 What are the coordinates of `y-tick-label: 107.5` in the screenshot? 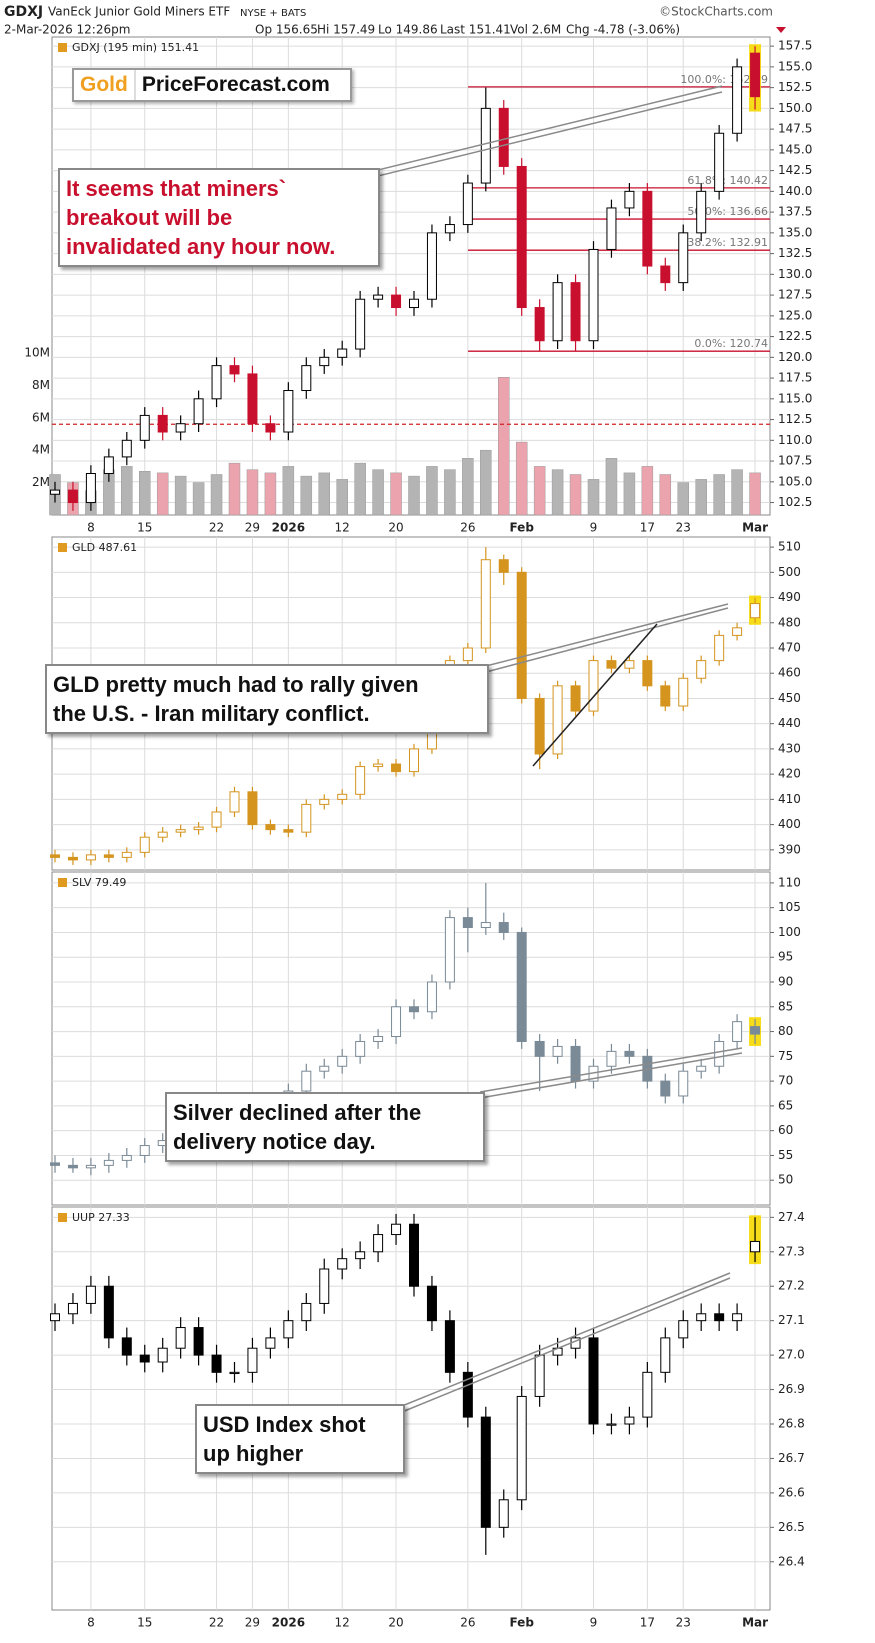 It's located at (795, 461).